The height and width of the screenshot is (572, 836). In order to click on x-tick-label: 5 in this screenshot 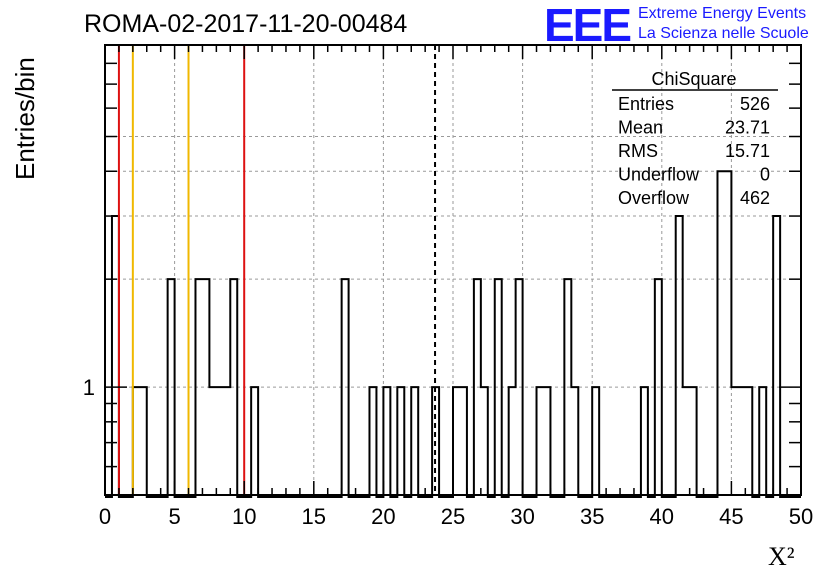, I will do `click(174, 516)`.